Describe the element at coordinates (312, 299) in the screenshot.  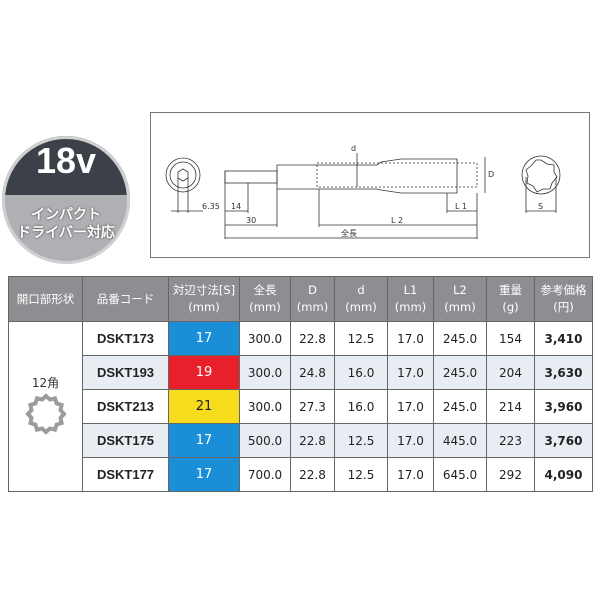
I see `column-header: D (mm)` at that location.